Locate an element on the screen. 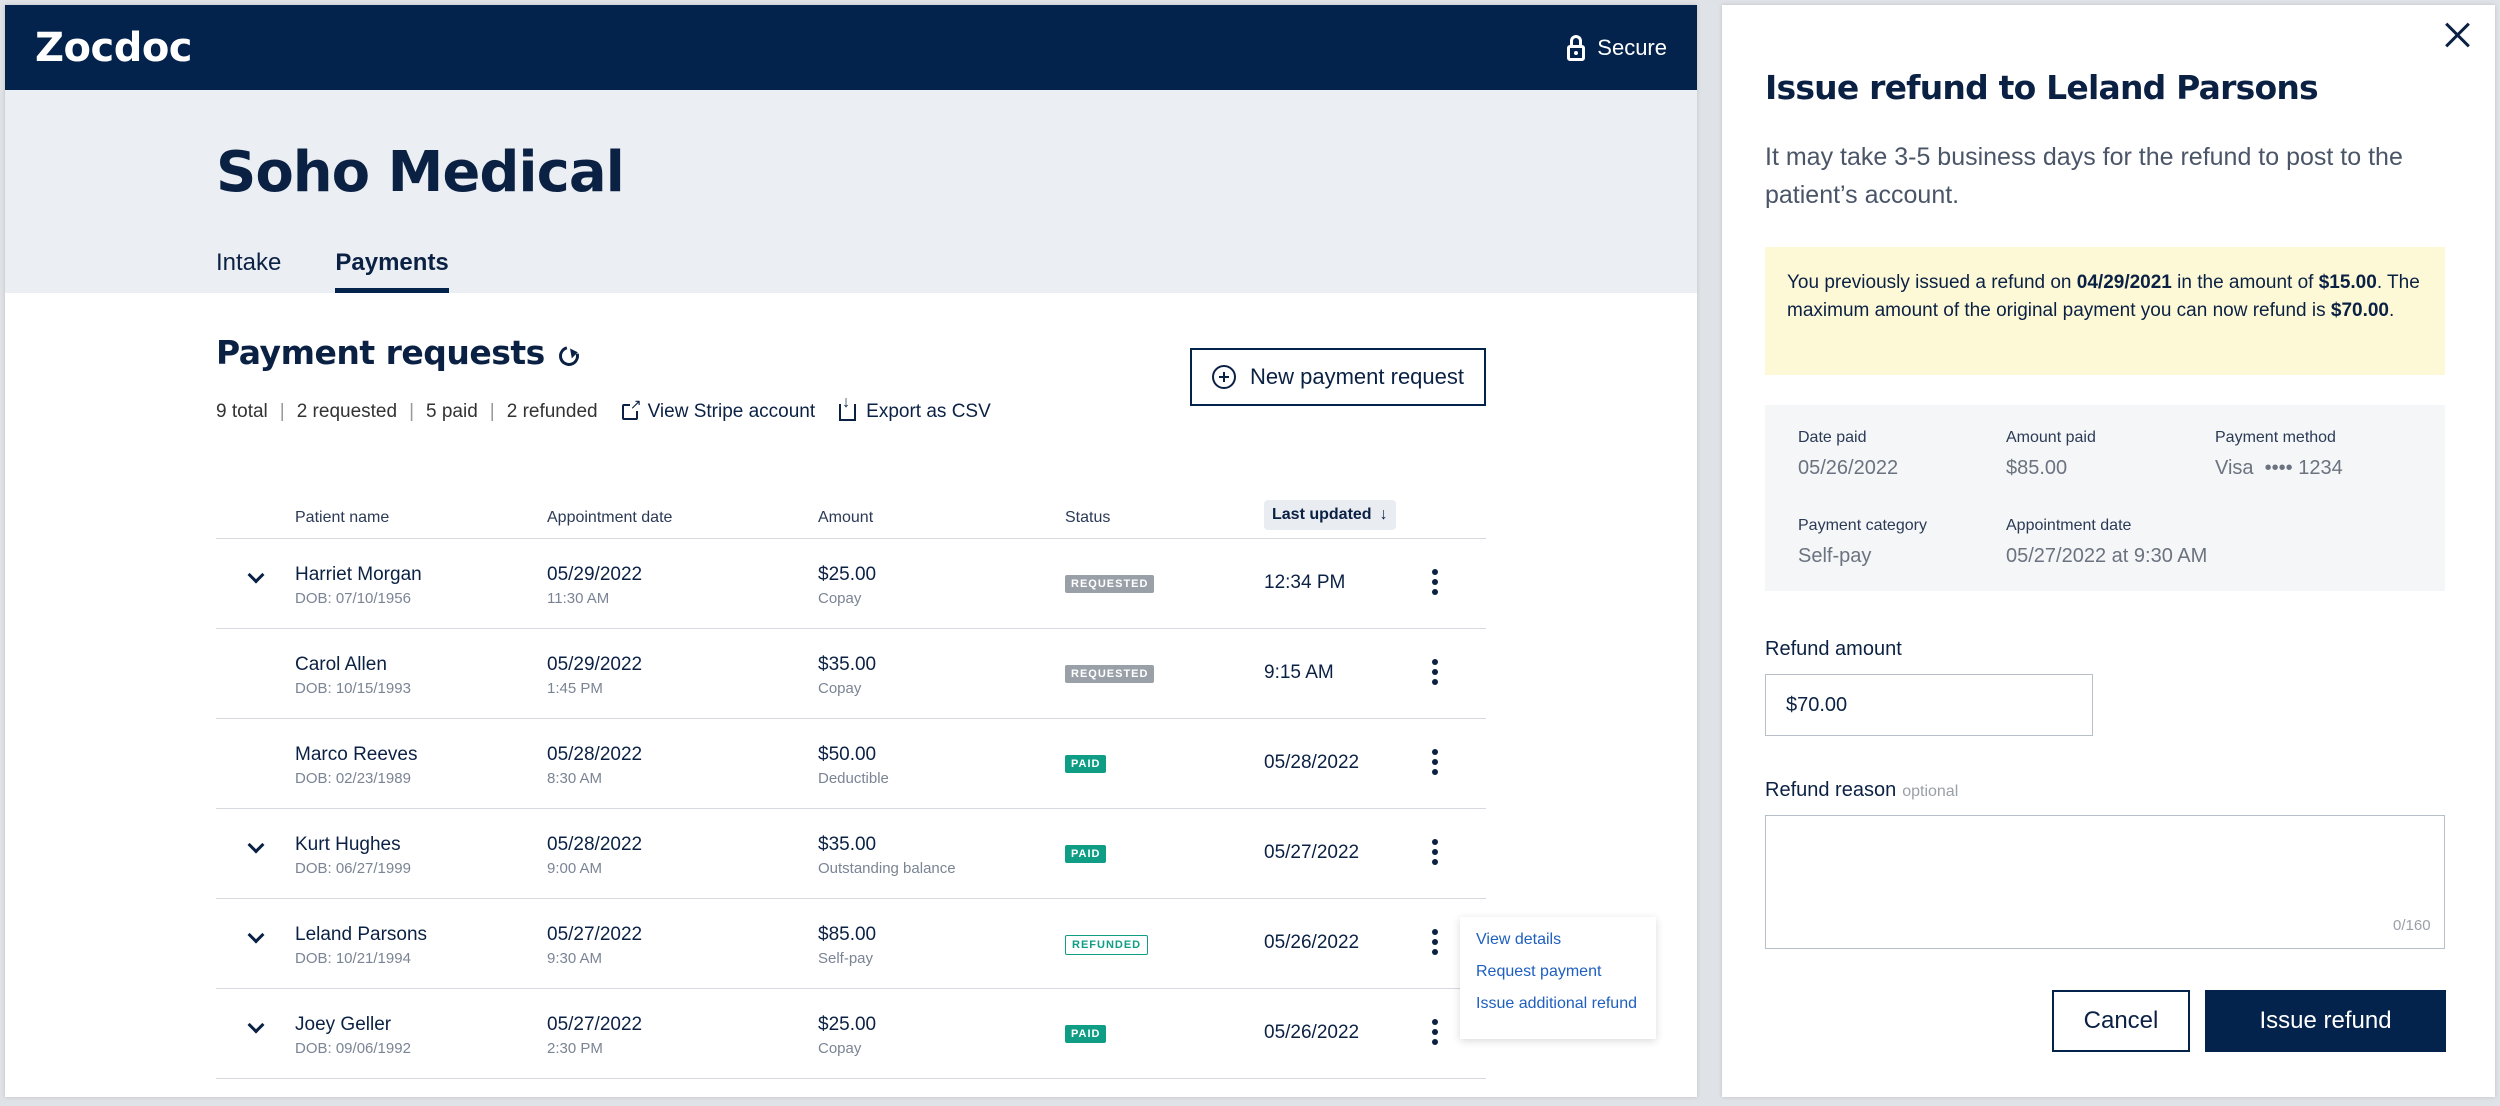  notice-text-end: . is located at coordinates (2392, 310).